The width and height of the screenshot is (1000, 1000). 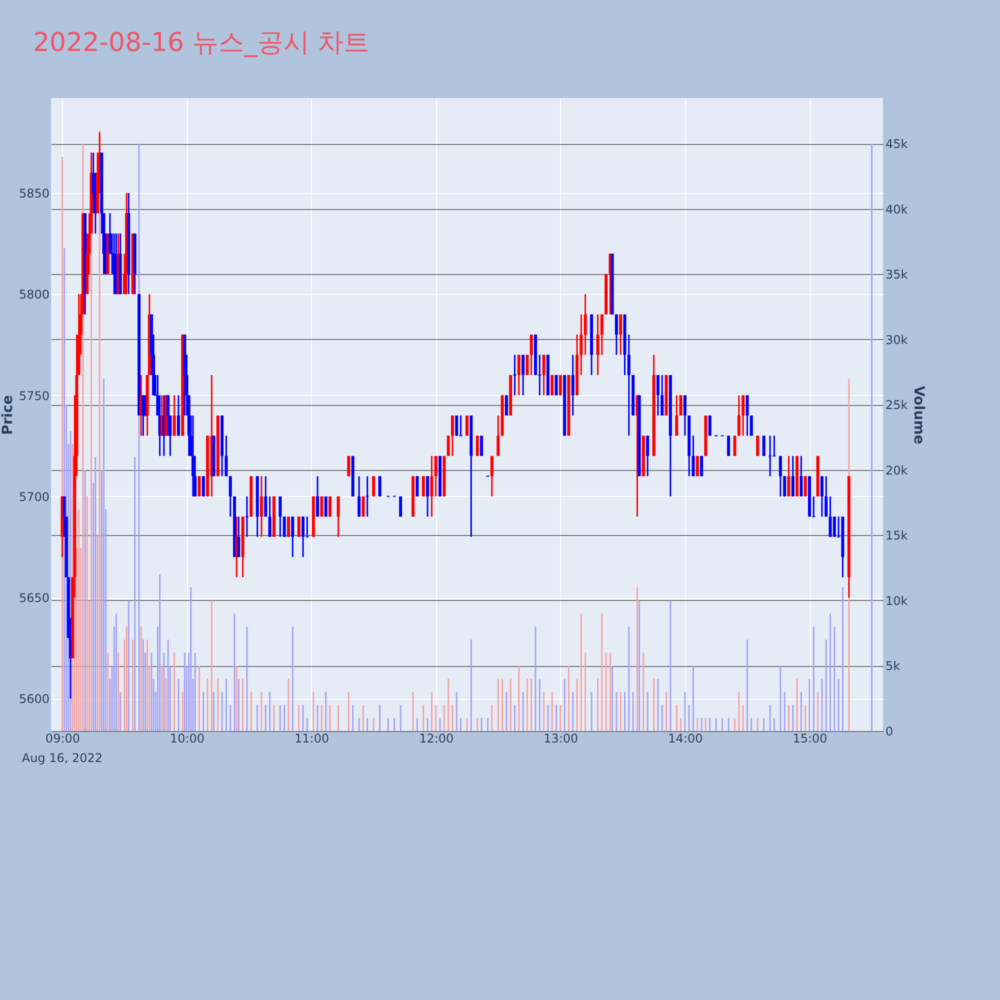 What do you see at coordinates (897, 535) in the screenshot?
I see `y2-tick-label: 15k` at bounding box center [897, 535].